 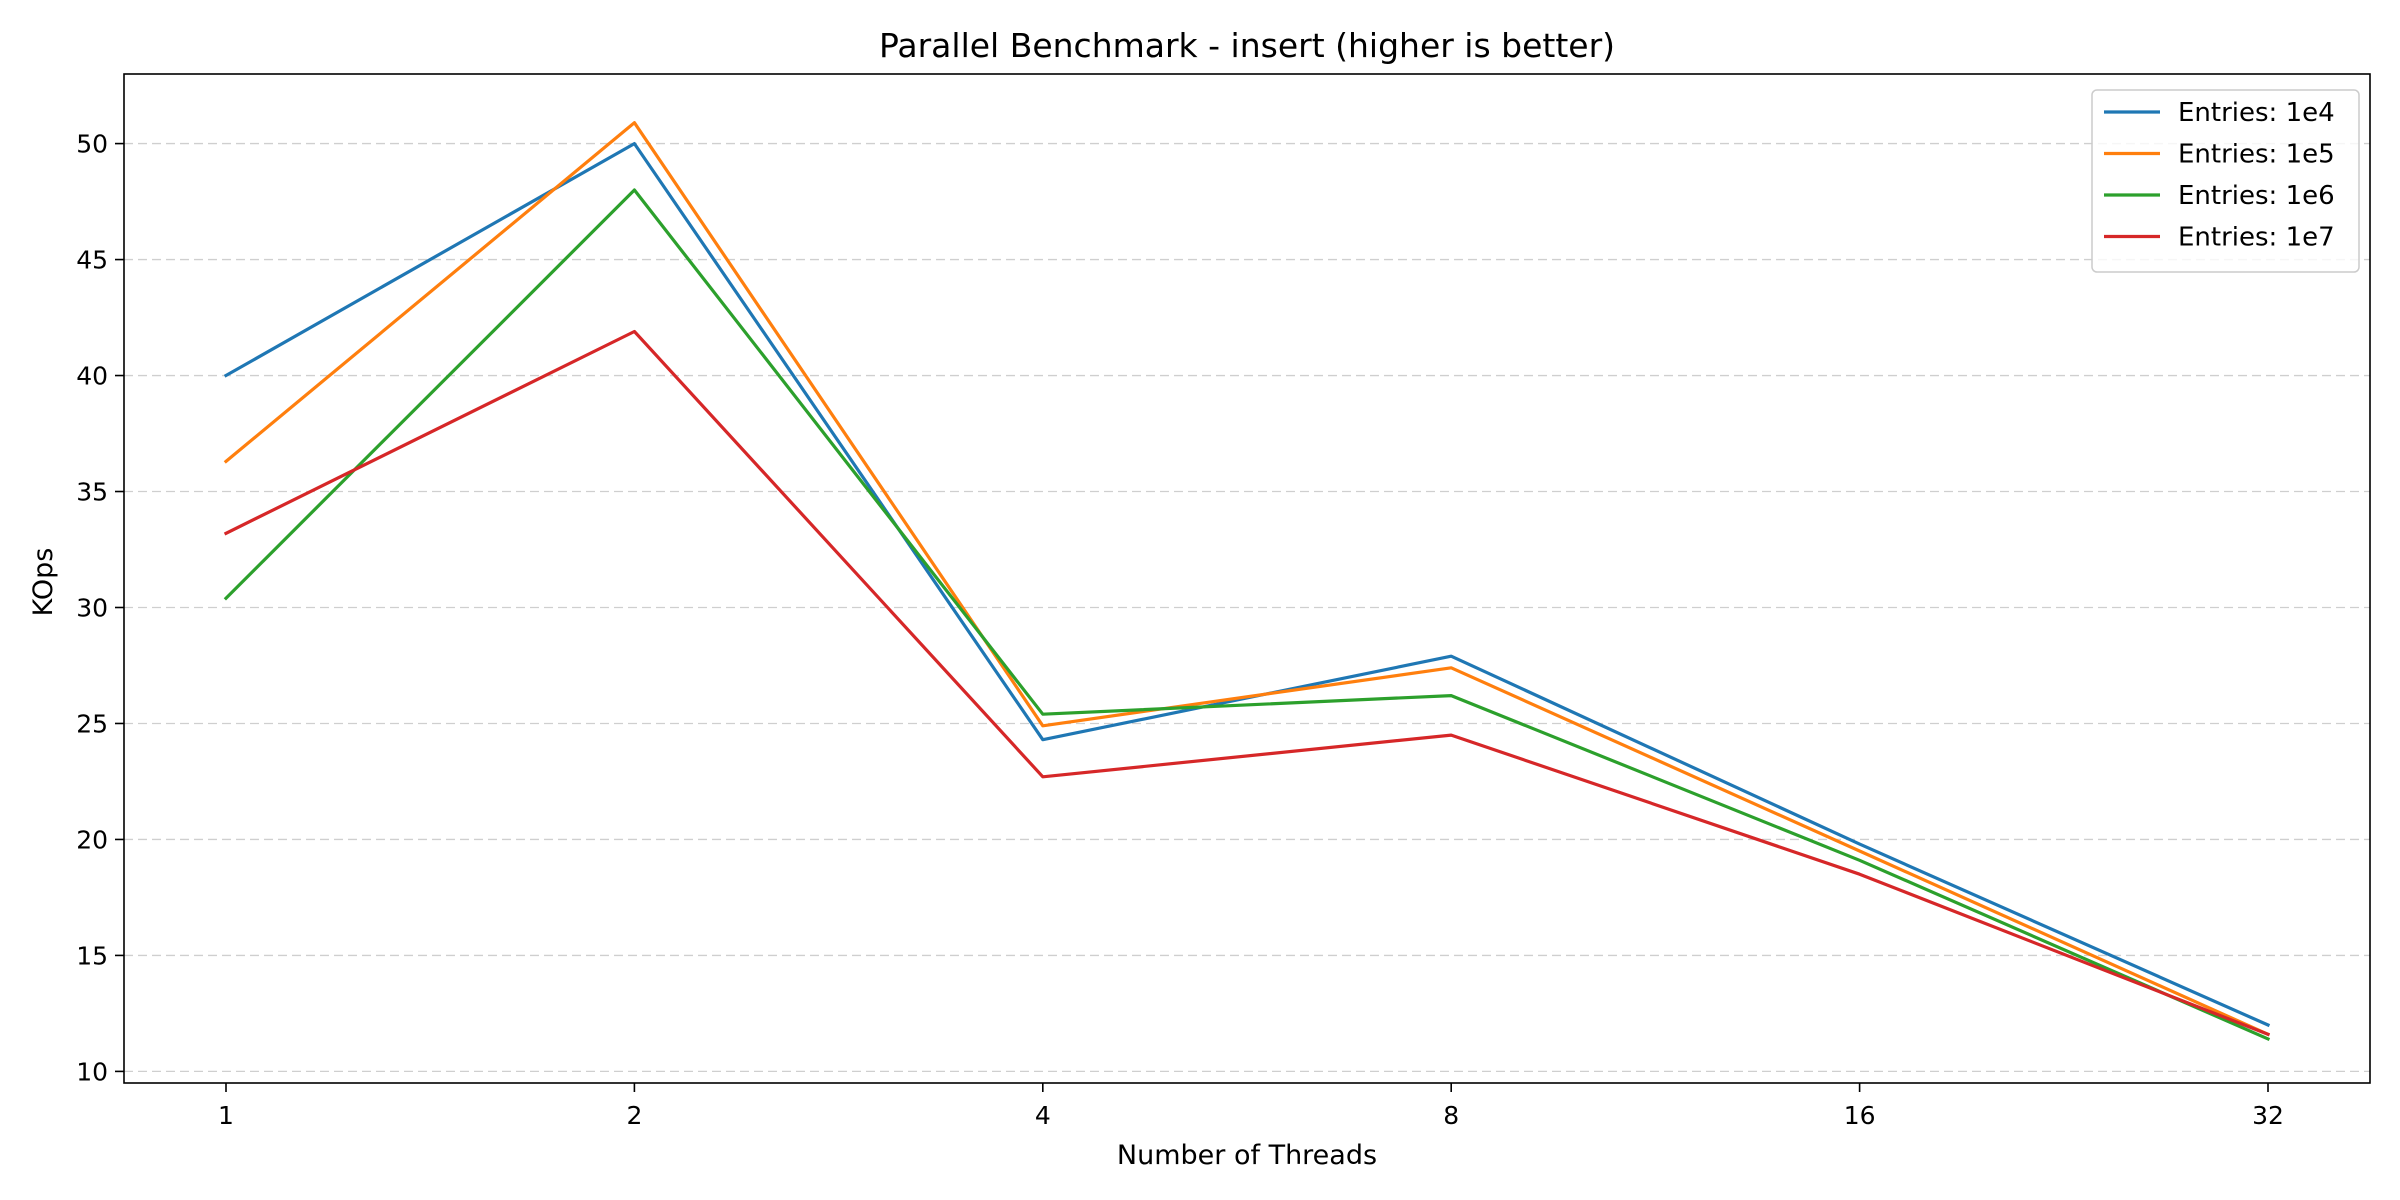 I want to click on y-tick-label: 40, so click(x=92, y=376).